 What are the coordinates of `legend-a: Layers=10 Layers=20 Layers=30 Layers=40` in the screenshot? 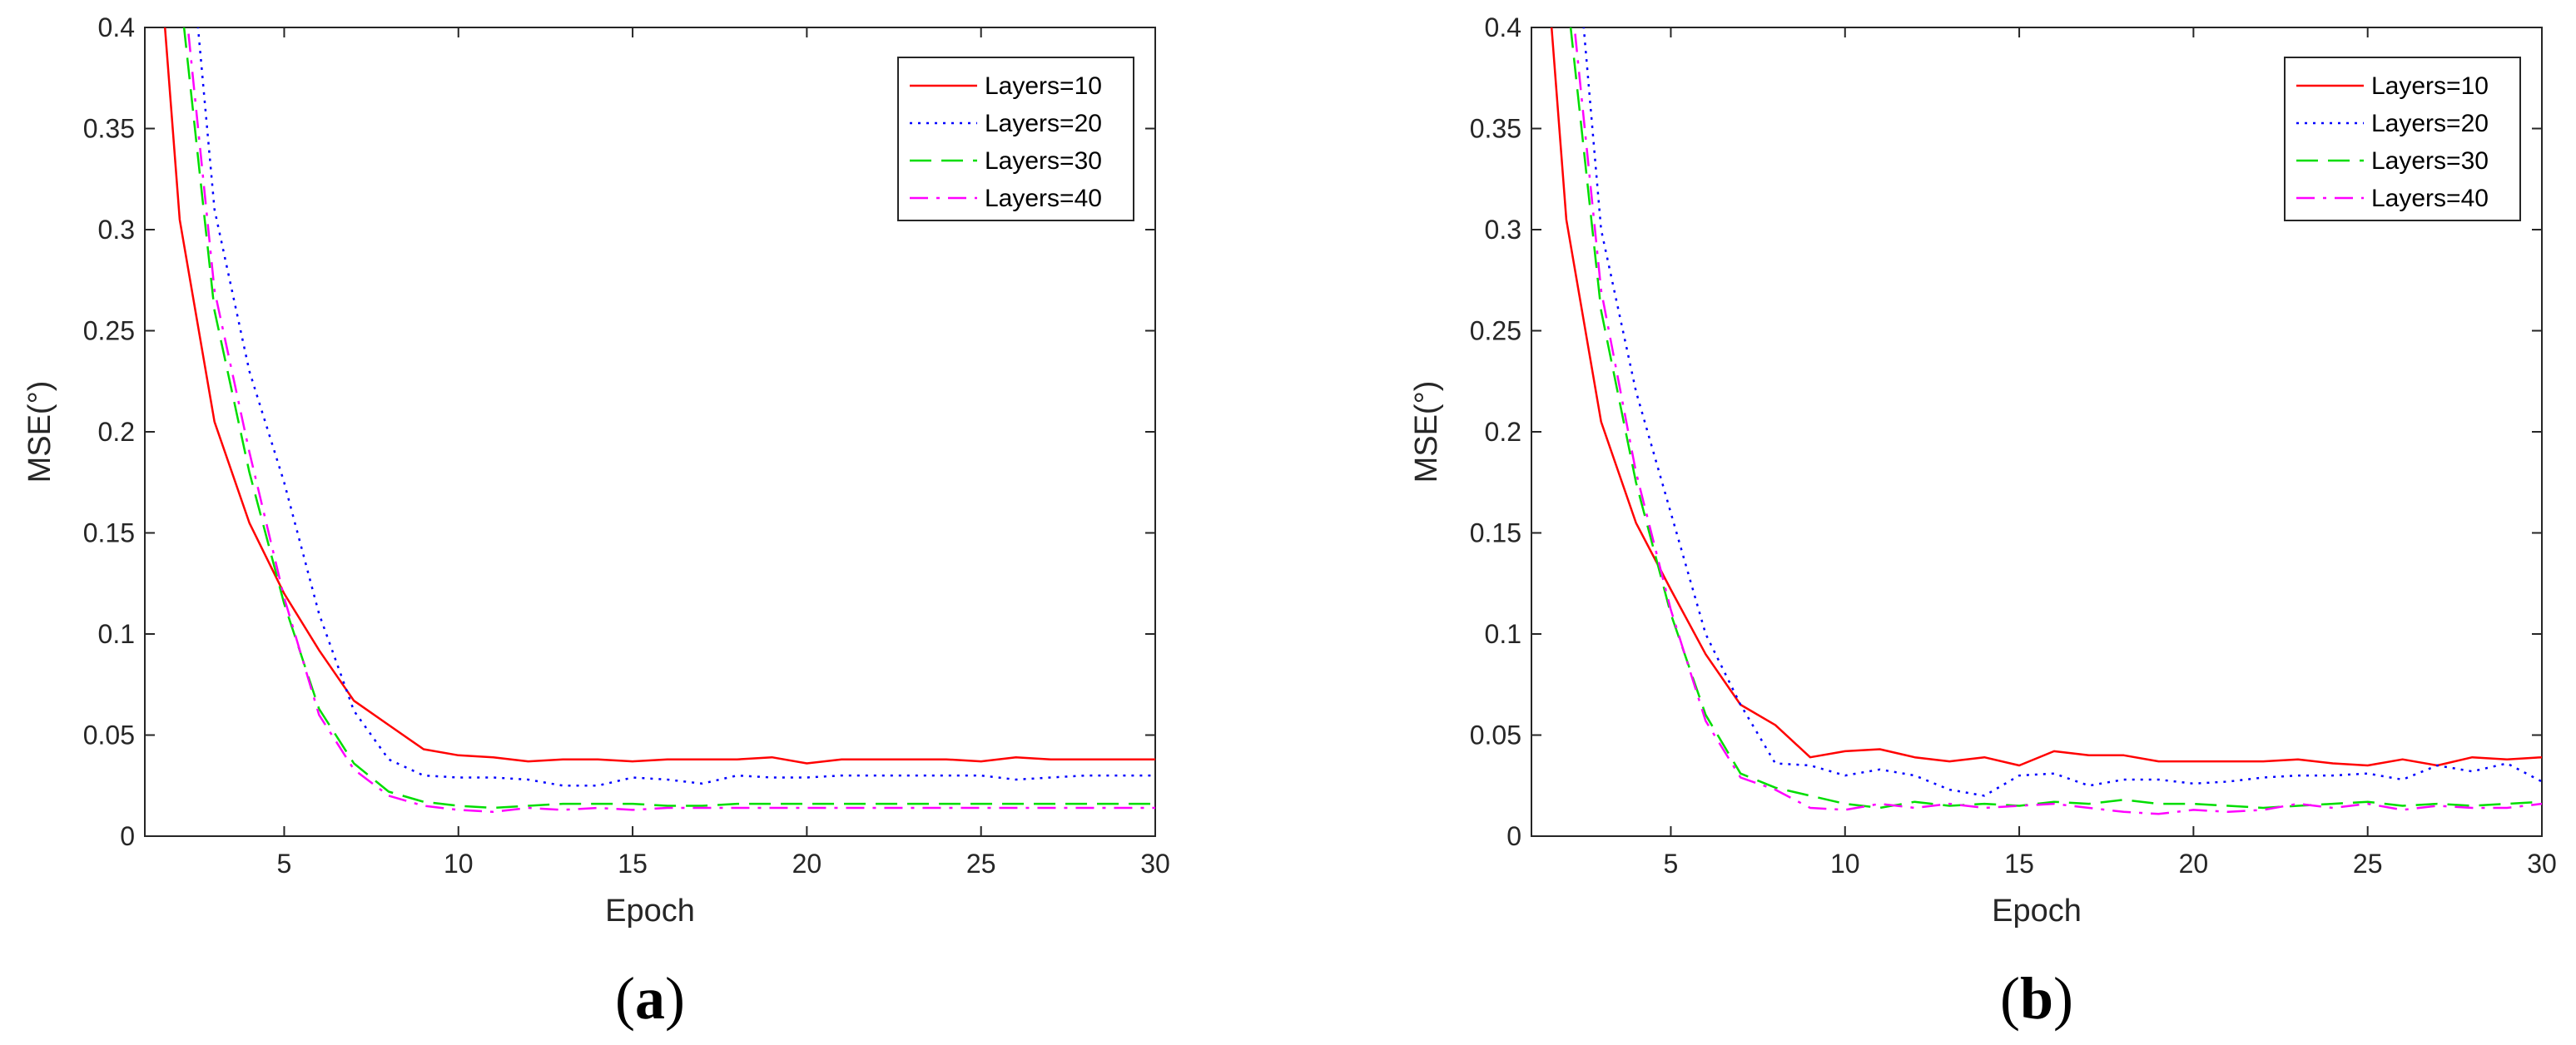 It's located at (1015, 139).